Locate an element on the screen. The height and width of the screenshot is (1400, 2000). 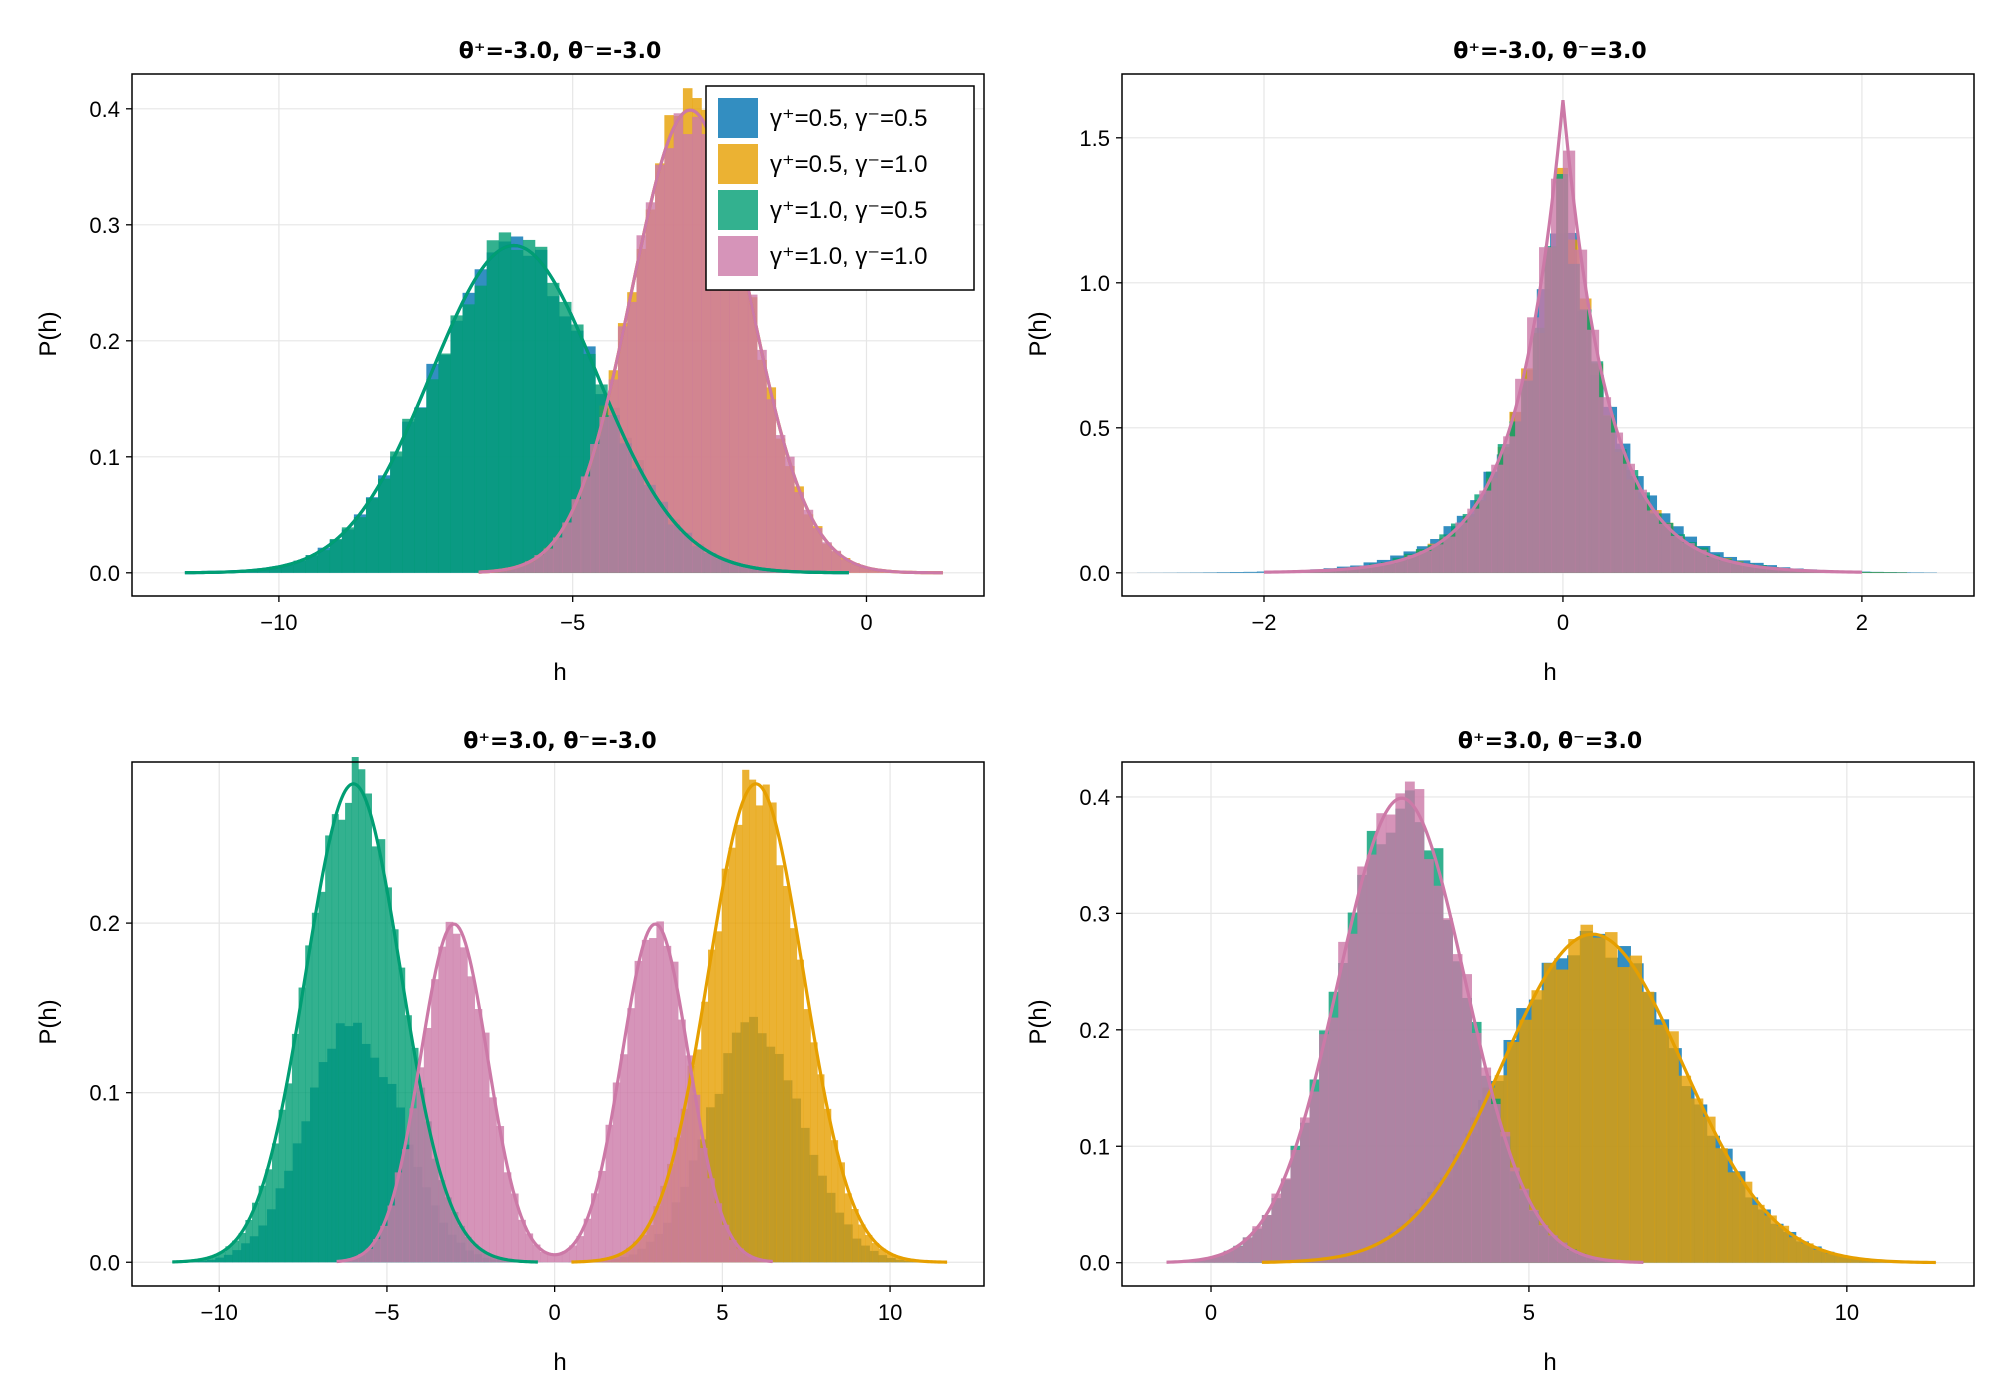
panel-title: θ⁺=-3.0, θ⁻=3.0 is located at coordinates (1549, 51).